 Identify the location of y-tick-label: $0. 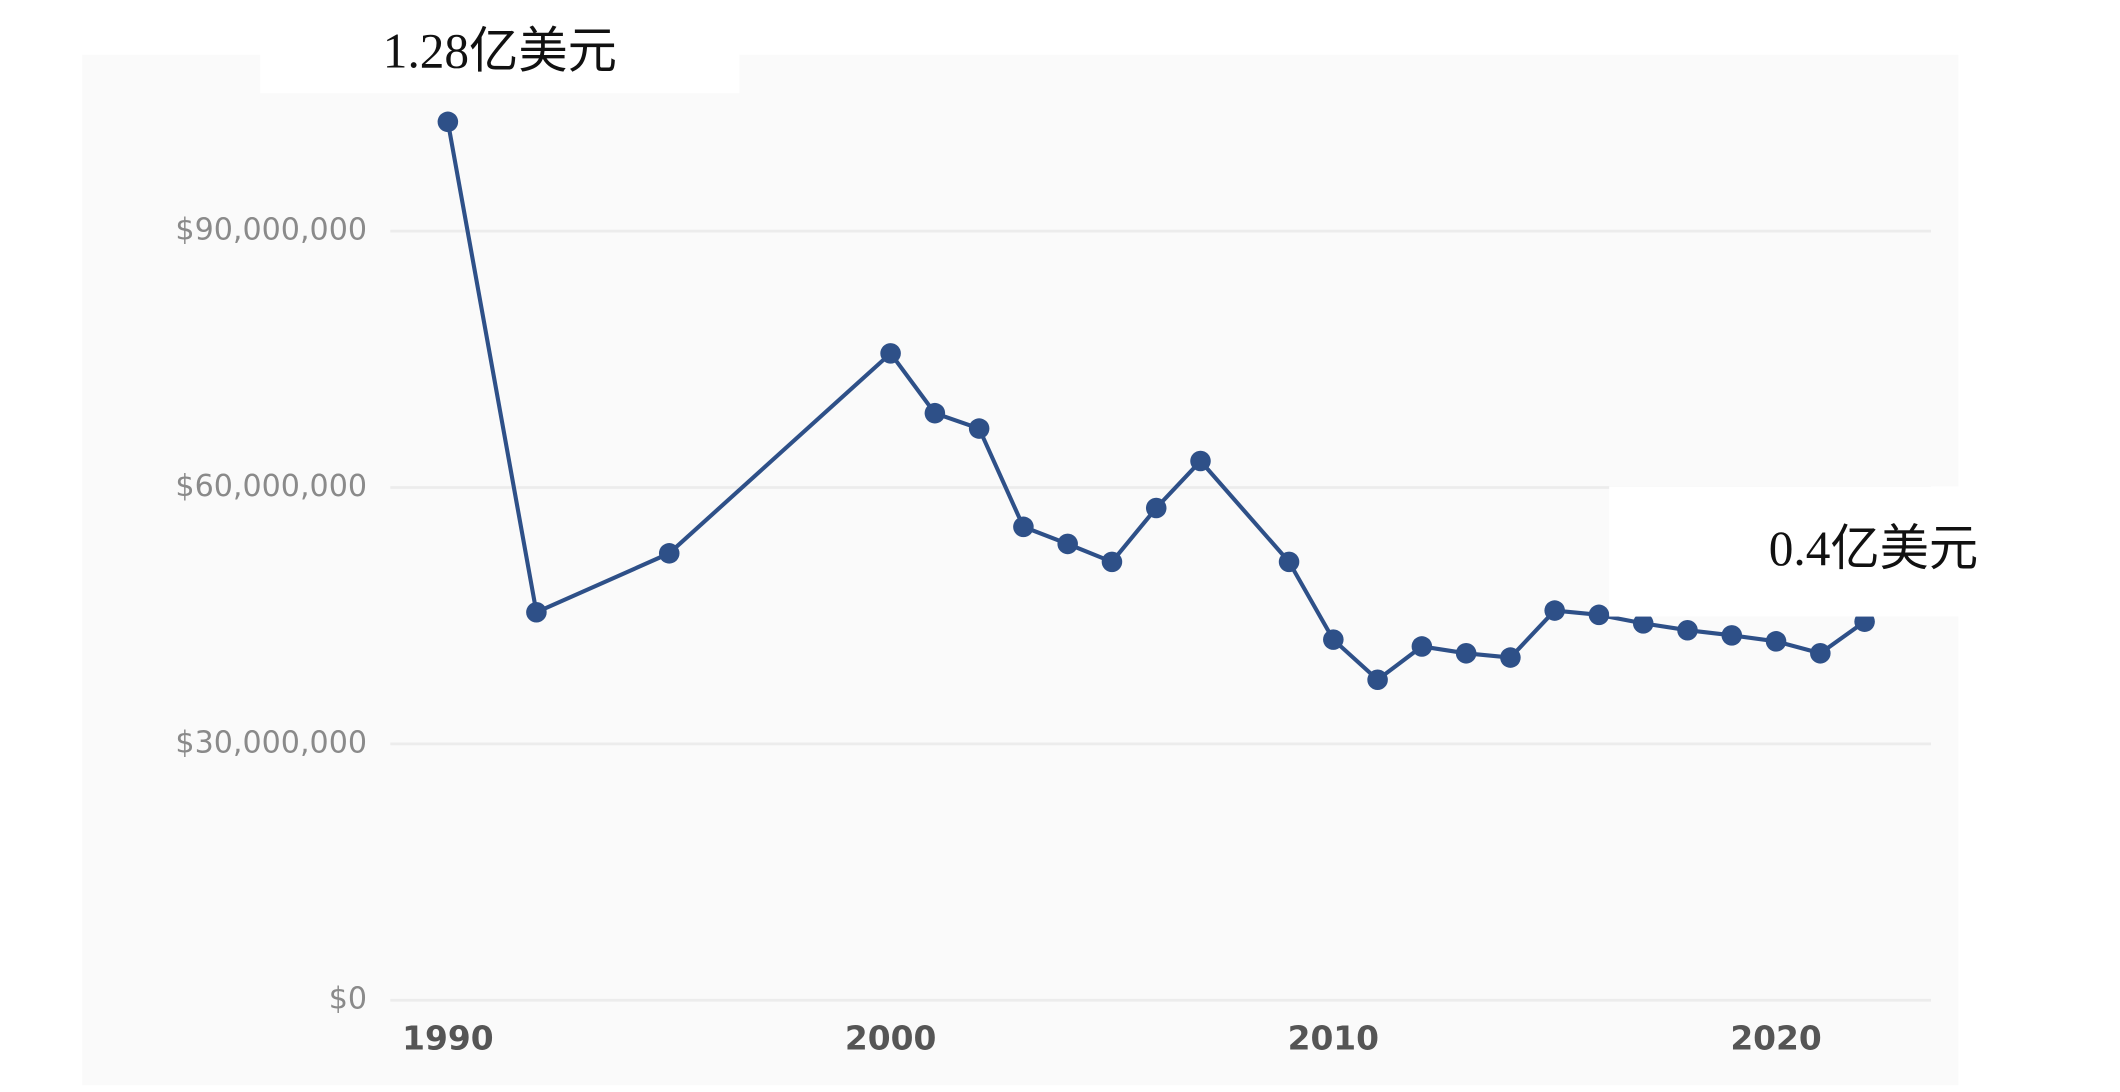
(348, 999).